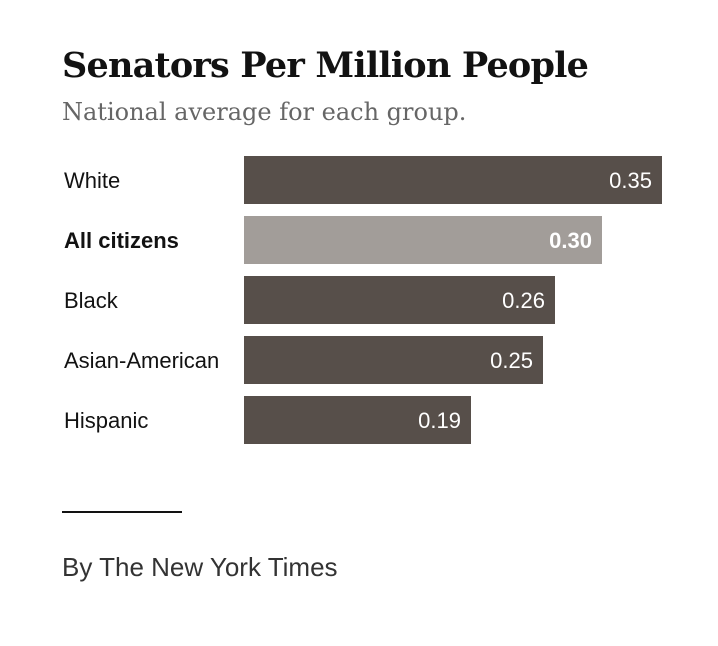  What do you see at coordinates (92, 180) in the screenshot?
I see `category-label-white: White` at bounding box center [92, 180].